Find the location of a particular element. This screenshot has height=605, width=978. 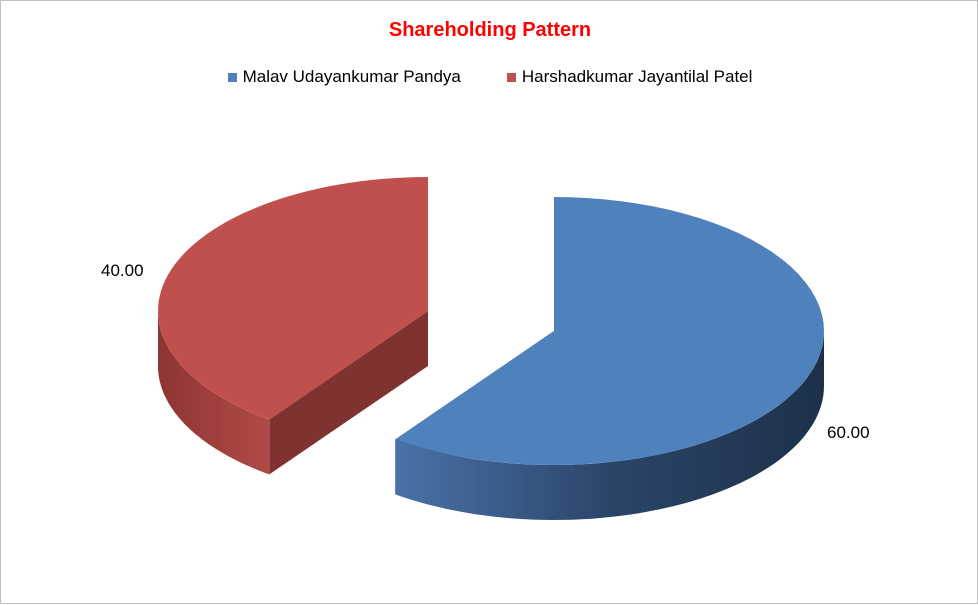

chart-title: Shareholding Pattern is located at coordinates (490, 30).